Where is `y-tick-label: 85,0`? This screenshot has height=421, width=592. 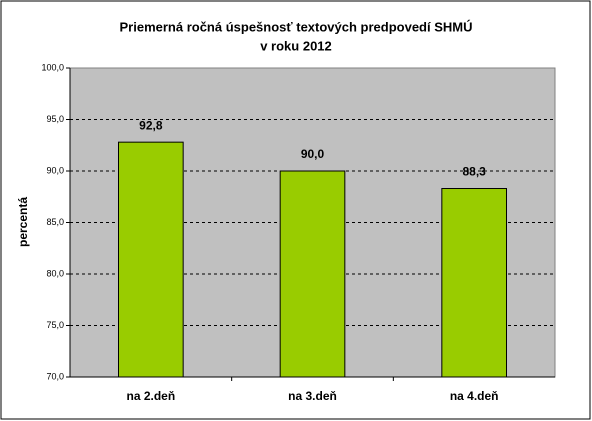 y-tick-label: 85,0 is located at coordinates (55, 222).